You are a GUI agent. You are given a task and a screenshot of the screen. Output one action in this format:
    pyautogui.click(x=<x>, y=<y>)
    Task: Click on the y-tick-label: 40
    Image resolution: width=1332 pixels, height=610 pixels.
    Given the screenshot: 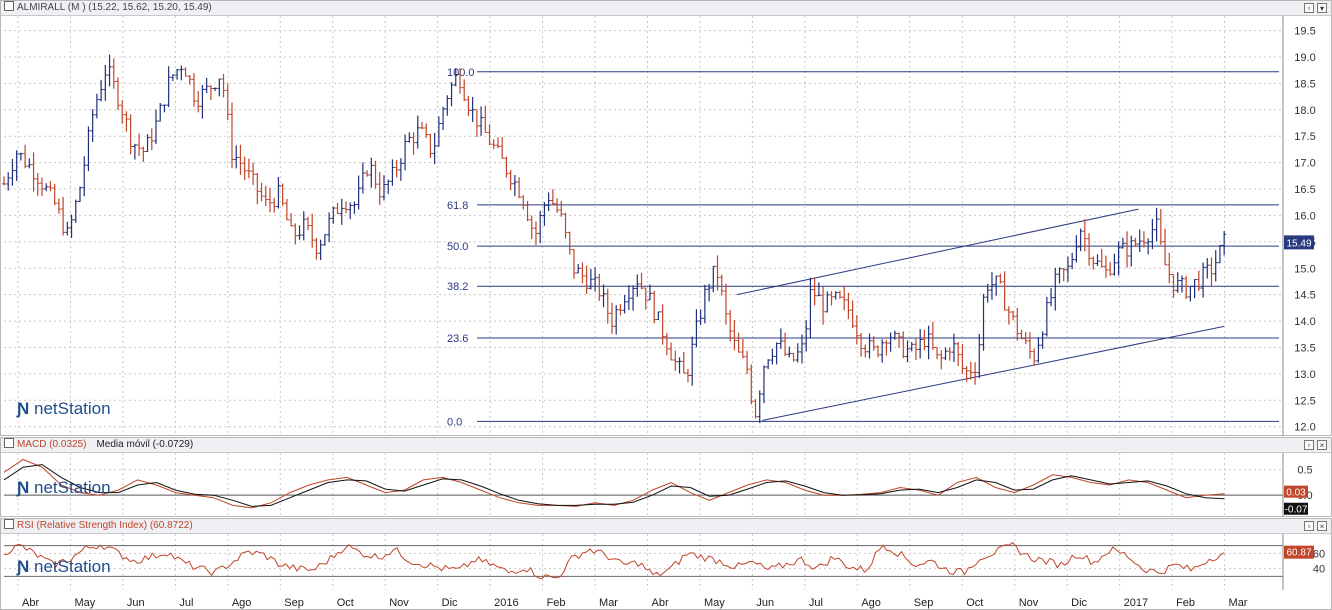 What is the action you would take?
    pyautogui.click(x=1319, y=570)
    